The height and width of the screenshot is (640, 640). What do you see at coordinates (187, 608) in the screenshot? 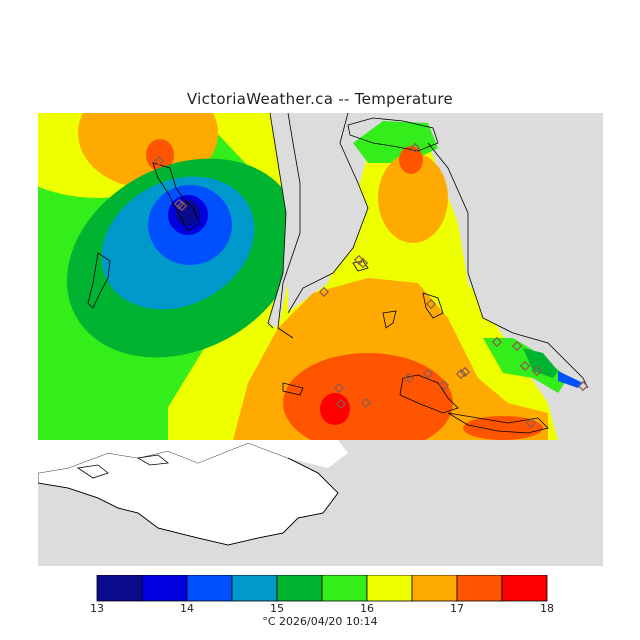
I see `legend-tick-label: 14` at bounding box center [187, 608].